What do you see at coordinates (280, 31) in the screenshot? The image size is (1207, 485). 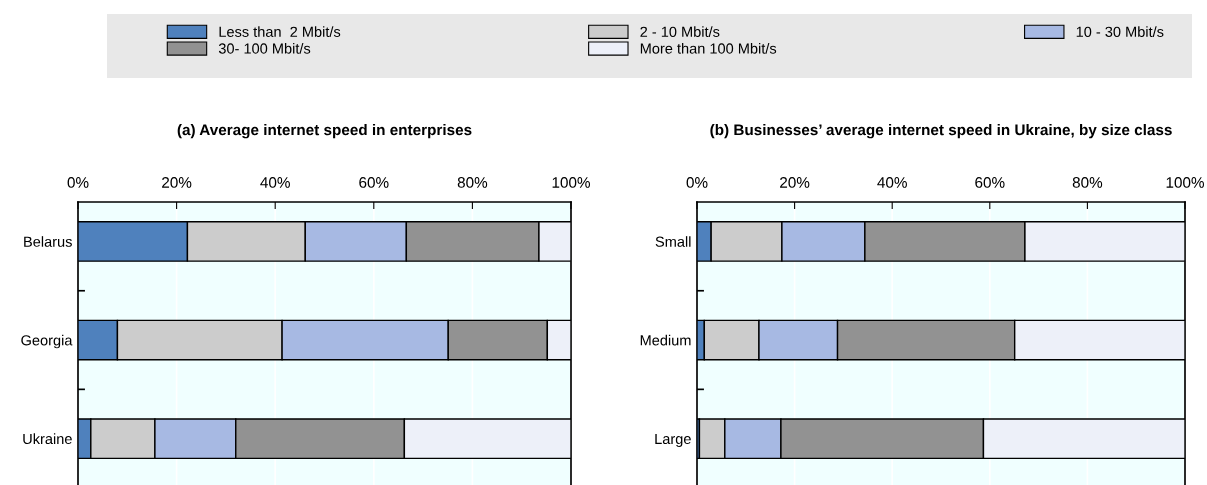 I see `legend-label: Less than 2 Mbit/s` at bounding box center [280, 31].